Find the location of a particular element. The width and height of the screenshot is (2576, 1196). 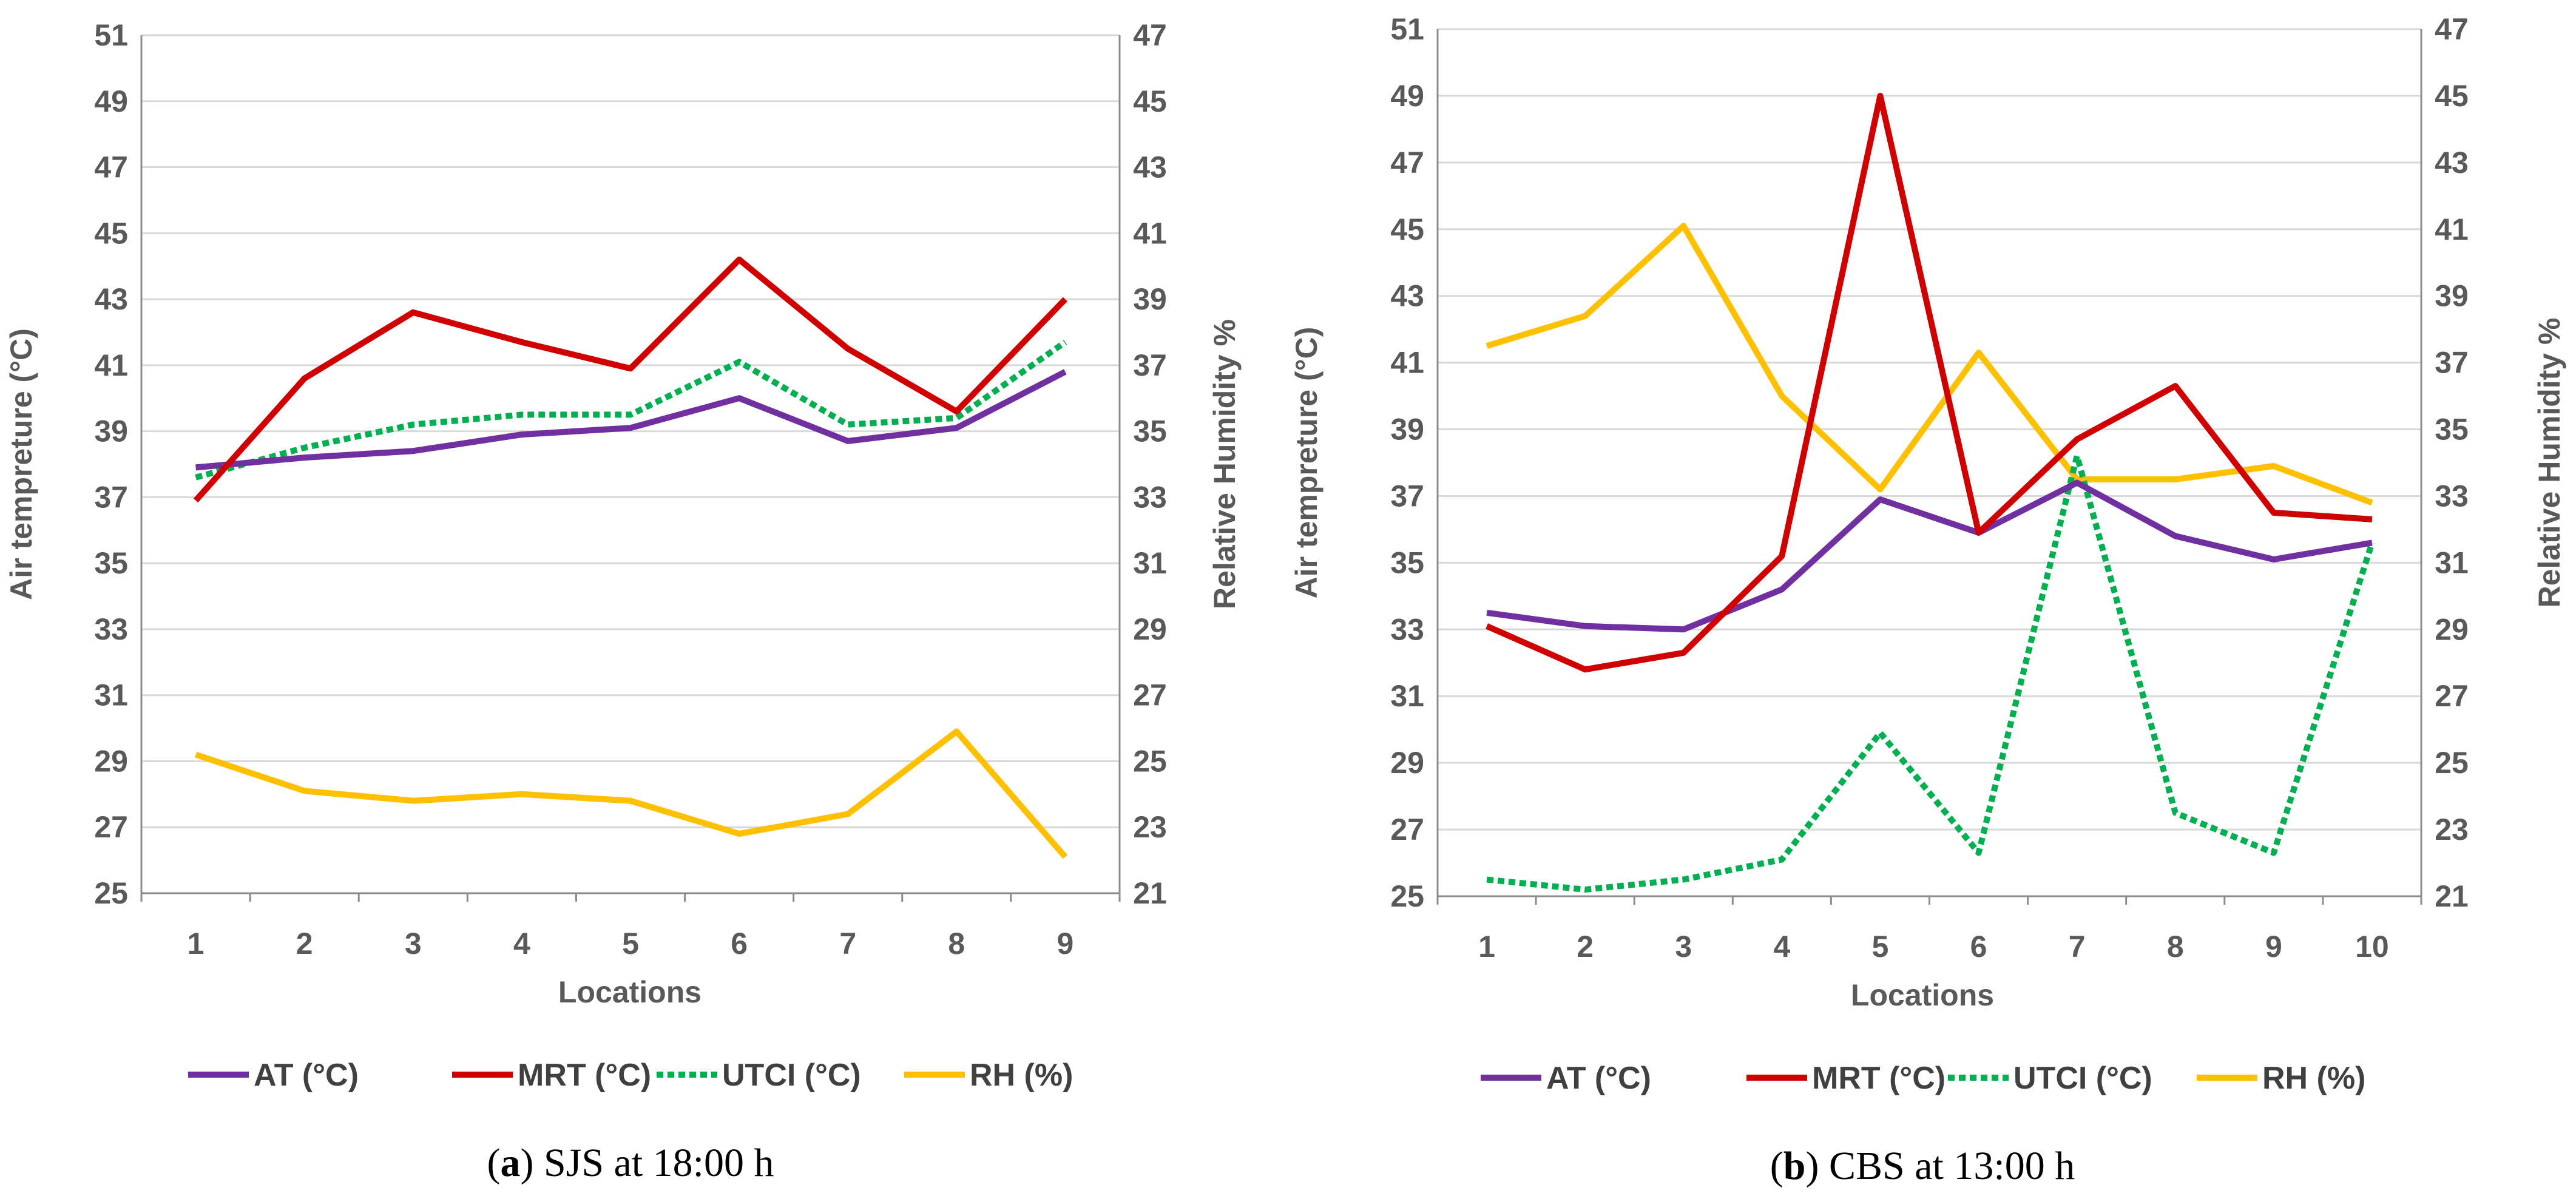

caption-text: ) SJS at 18:00 h is located at coordinates (647, 1163).